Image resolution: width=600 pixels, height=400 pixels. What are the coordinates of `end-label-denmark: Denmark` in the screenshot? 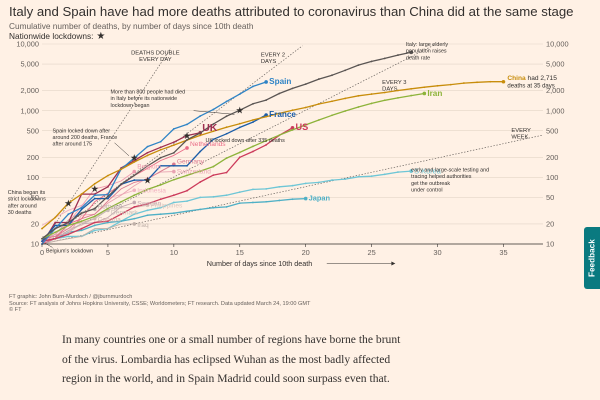 It's located at (124, 212).